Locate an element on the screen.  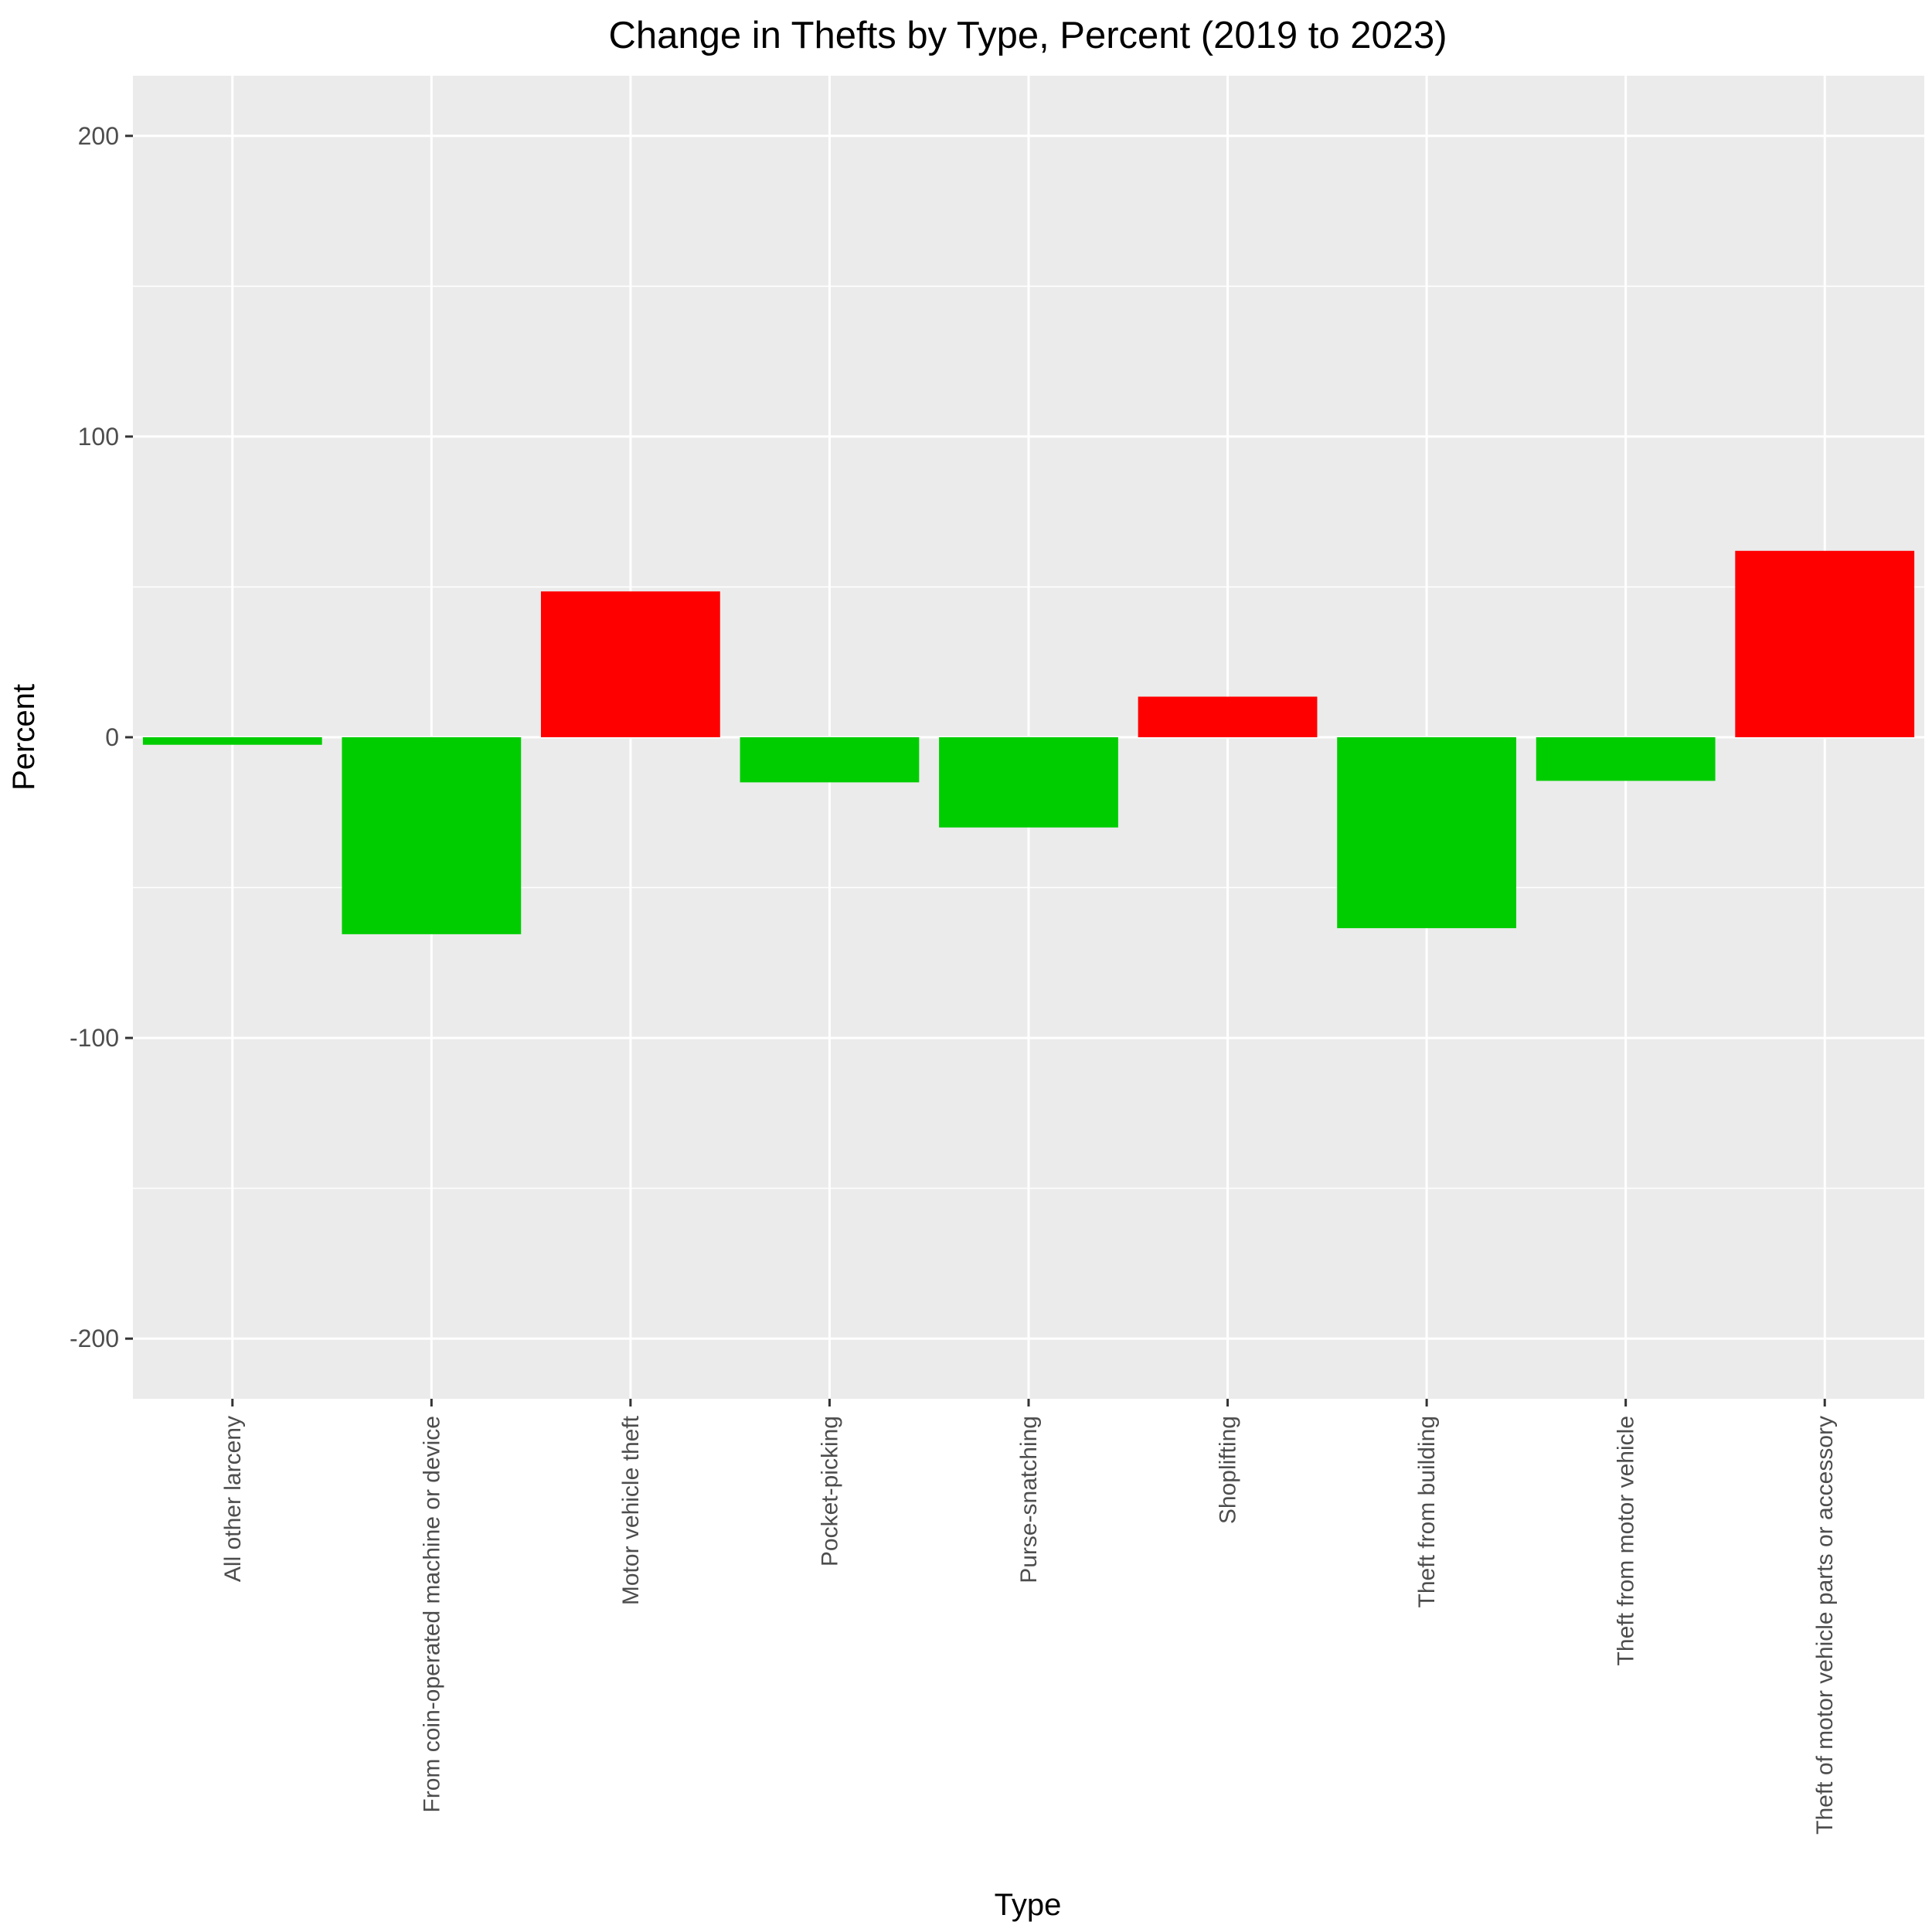
y-tick-label: -200 is located at coordinates (94, 1339).